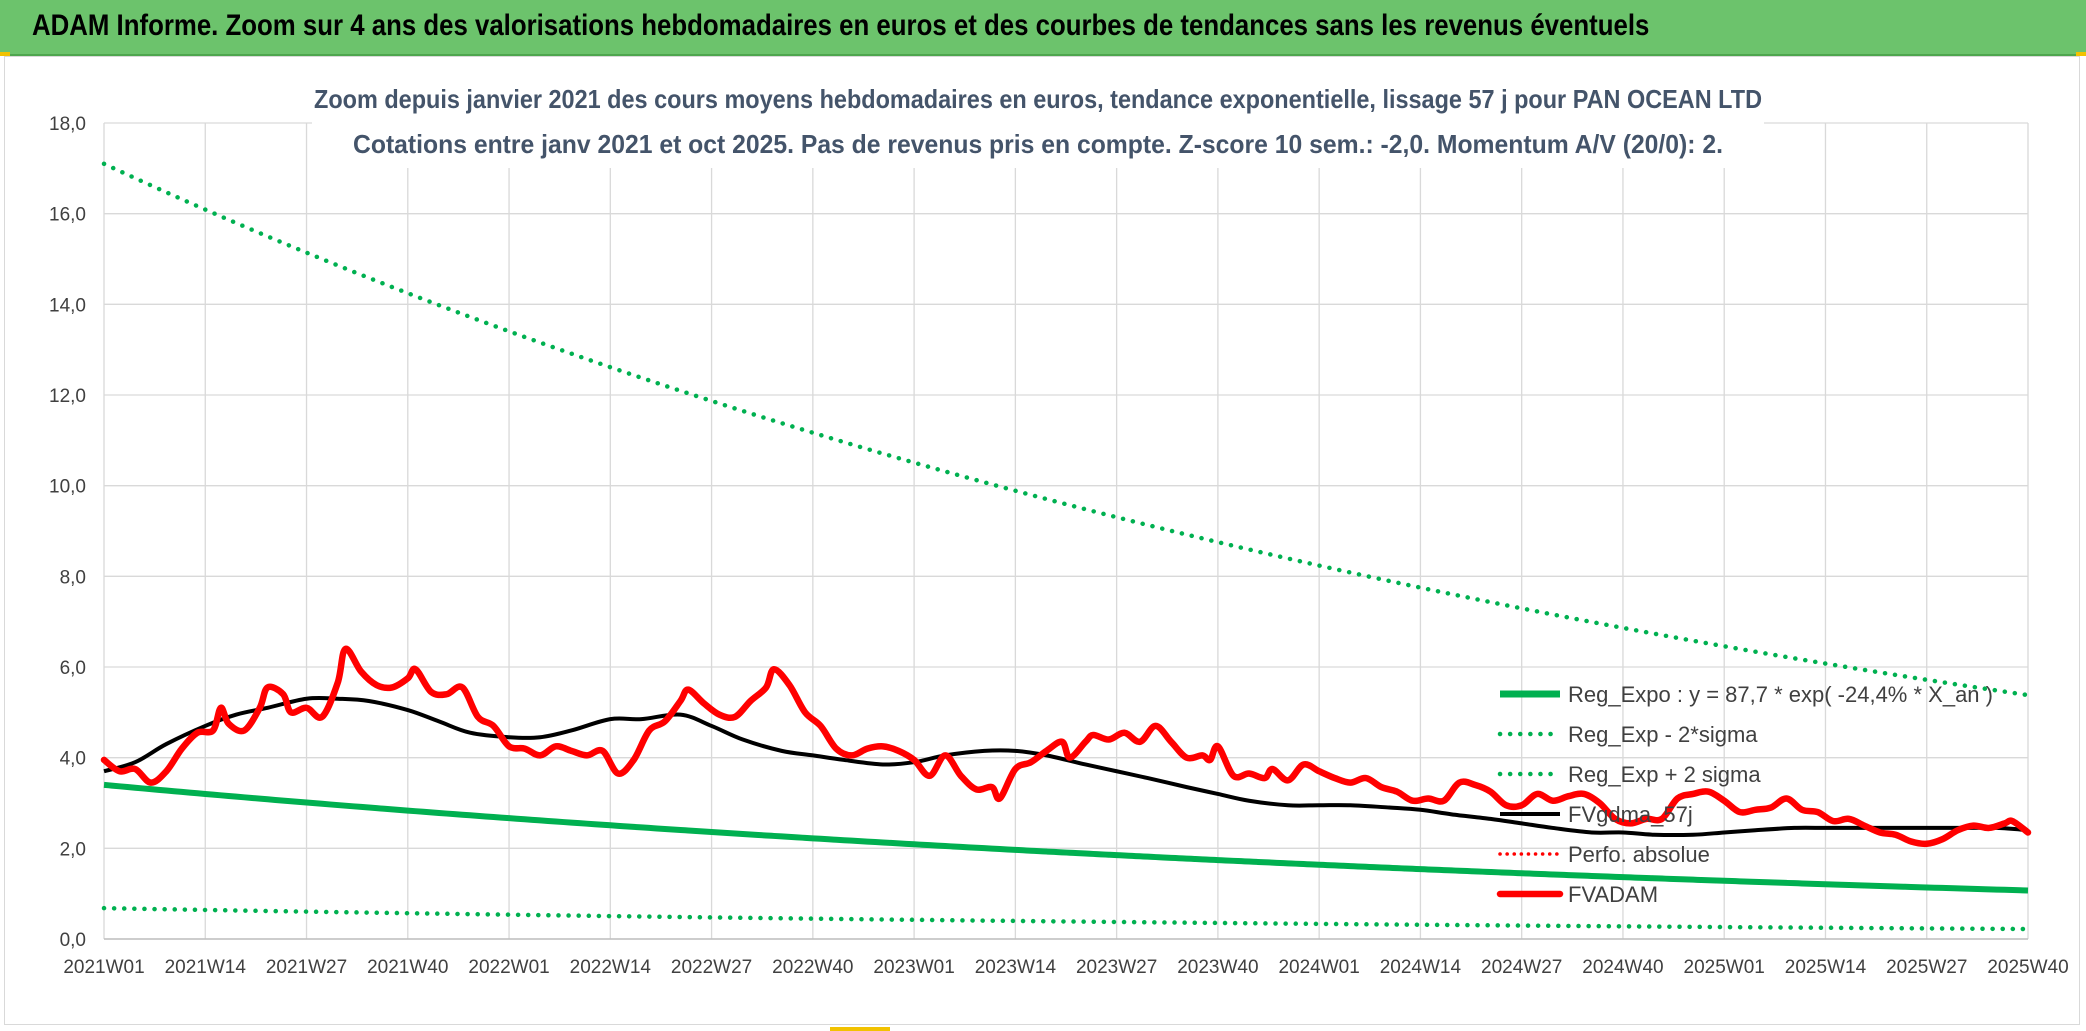  I want to click on y-tick-label: 10,0, so click(67, 487).